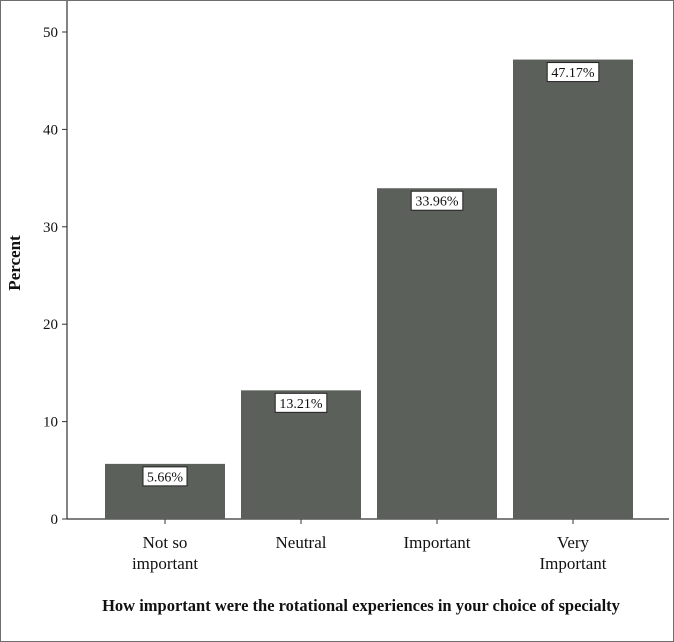 This screenshot has height=642, width=674. Describe the element at coordinates (165, 563) in the screenshot. I see `x-tick-label: important` at that location.